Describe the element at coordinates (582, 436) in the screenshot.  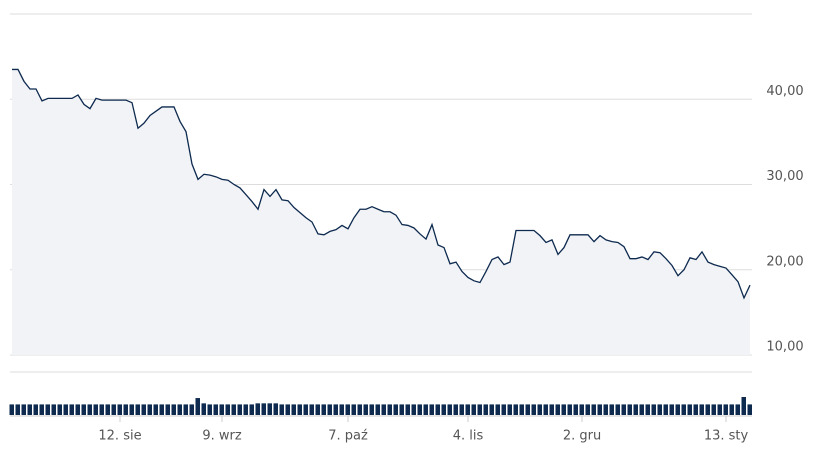
I see `x-tick-label: 2. gru` at that location.